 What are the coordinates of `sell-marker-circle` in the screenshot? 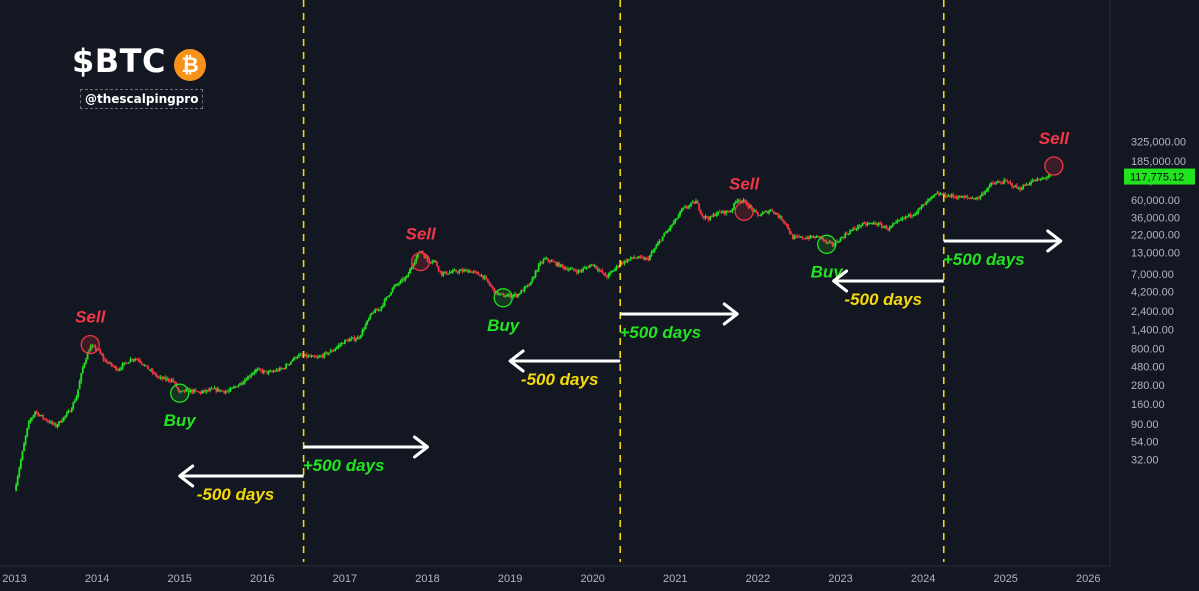 It's located at (1054, 166).